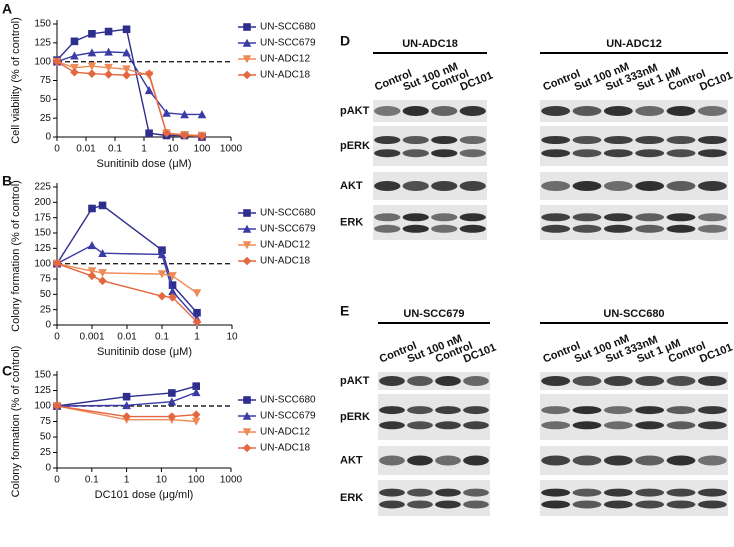  What do you see at coordinates (7, 371) in the screenshot?
I see `panel-label: C` at bounding box center [7, 371].